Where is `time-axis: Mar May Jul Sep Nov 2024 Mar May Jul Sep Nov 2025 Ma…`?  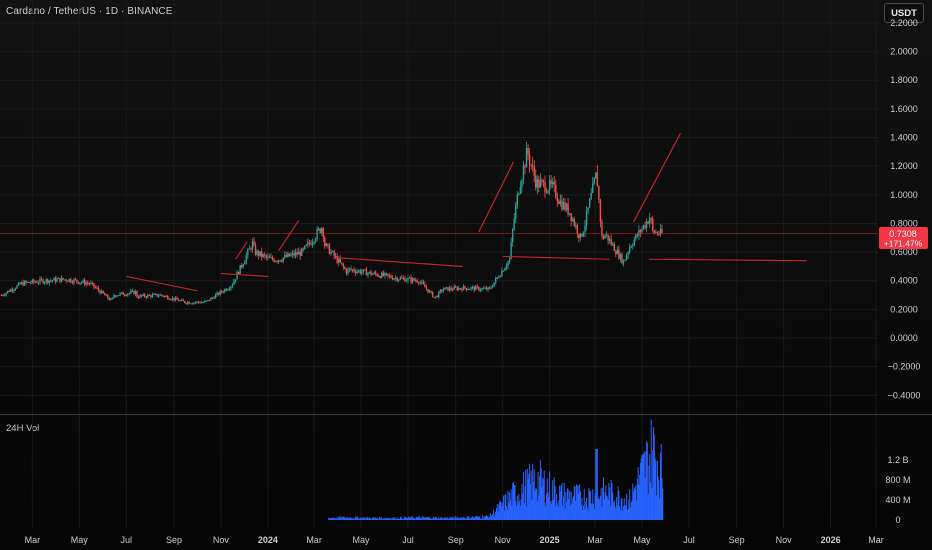
time-axis: Mar May Jul Sep Nov 2024 Mar May Jul Sep Nov 2025 Ma… is located at coordinates (454, 540).